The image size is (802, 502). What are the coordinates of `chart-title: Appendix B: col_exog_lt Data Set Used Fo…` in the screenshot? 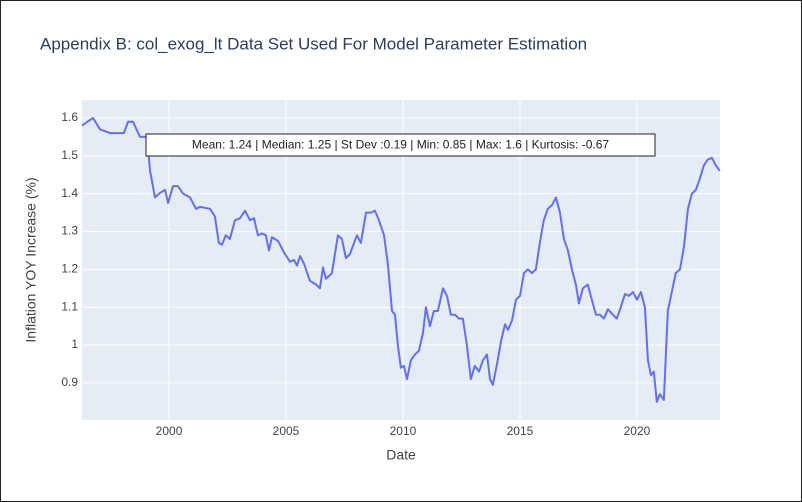 It's located at (313, 43).